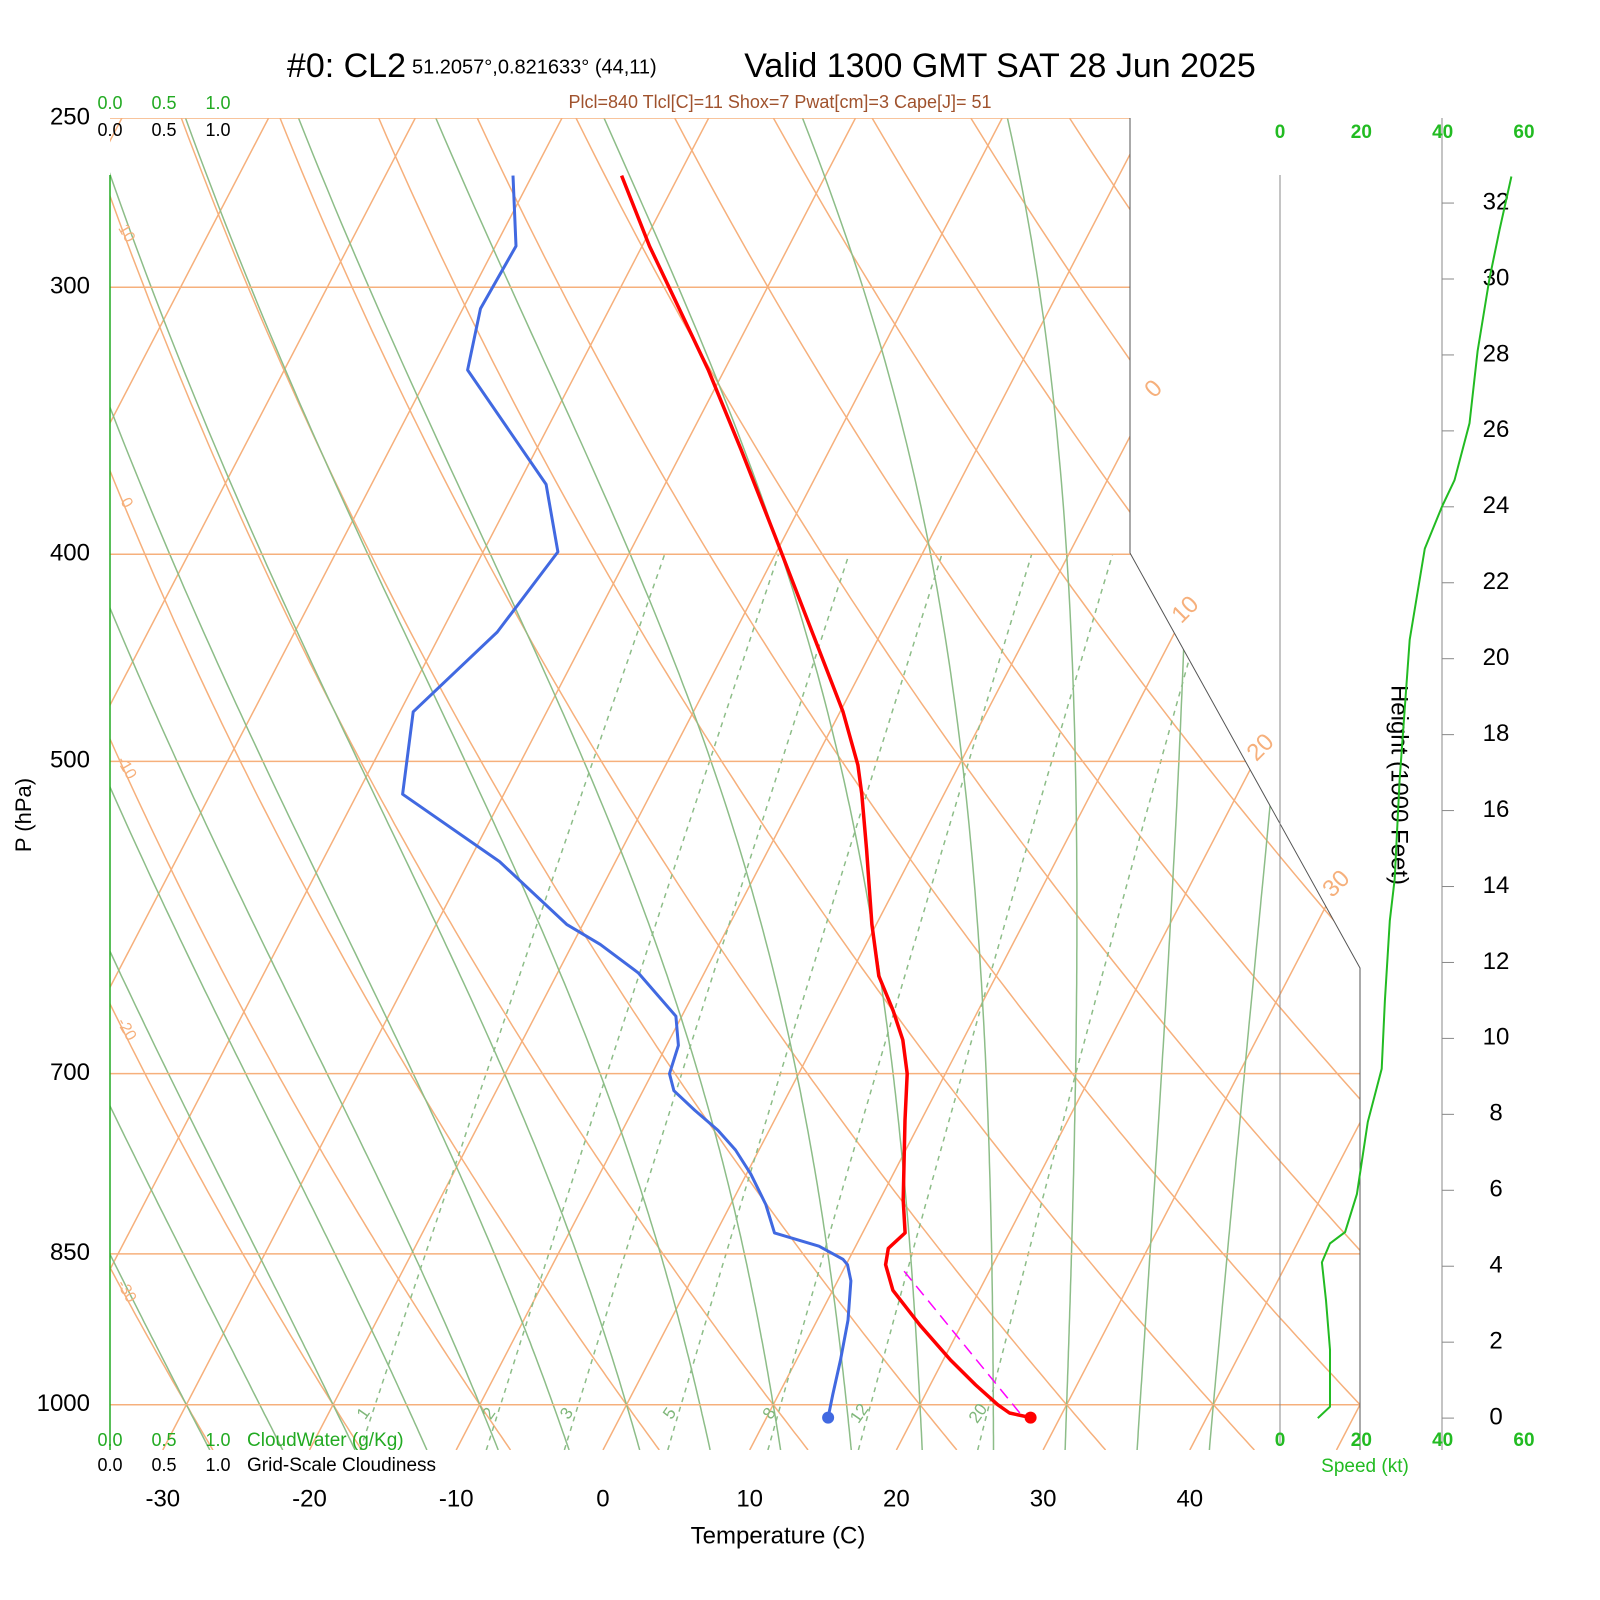  Describe the element at coordinates (325, 1440) in the screenshot. I see `cloudwater-label: CloudWater (g/Kg)` at that location.